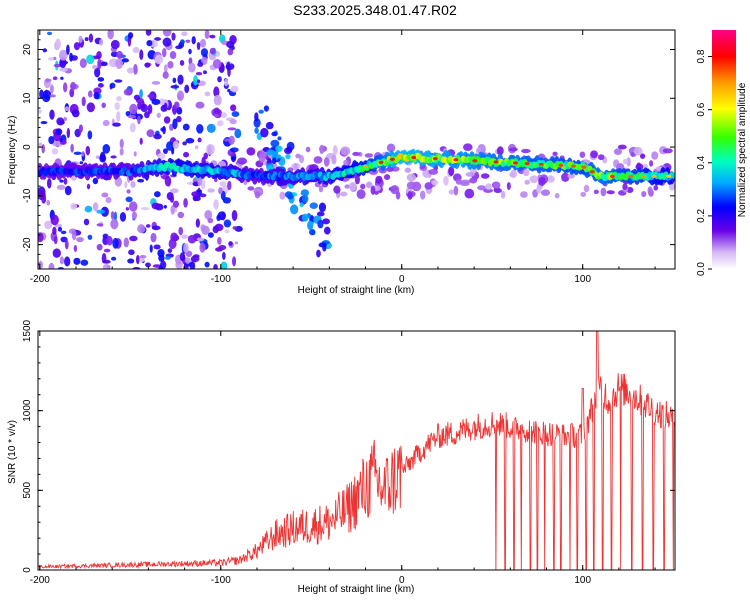 This screenshot has width=750, height=600. I want to click on spectrogram-ytick-label: 0, so click(27, 147).